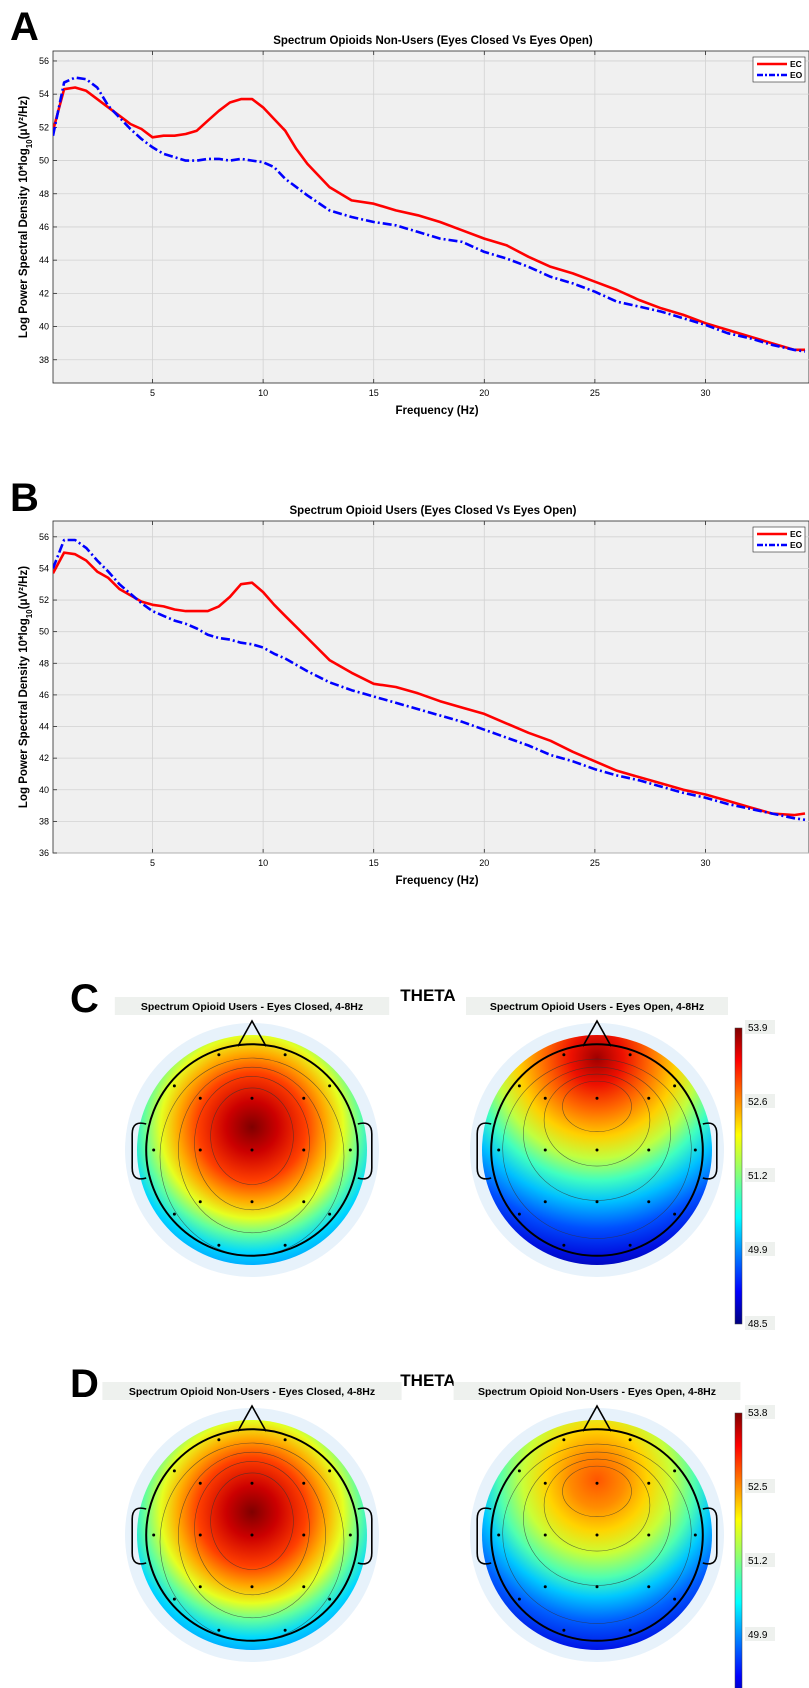 This screenshot has width=809, height=1688. I want to click on y-tick-label: 38, so click(44, 821).